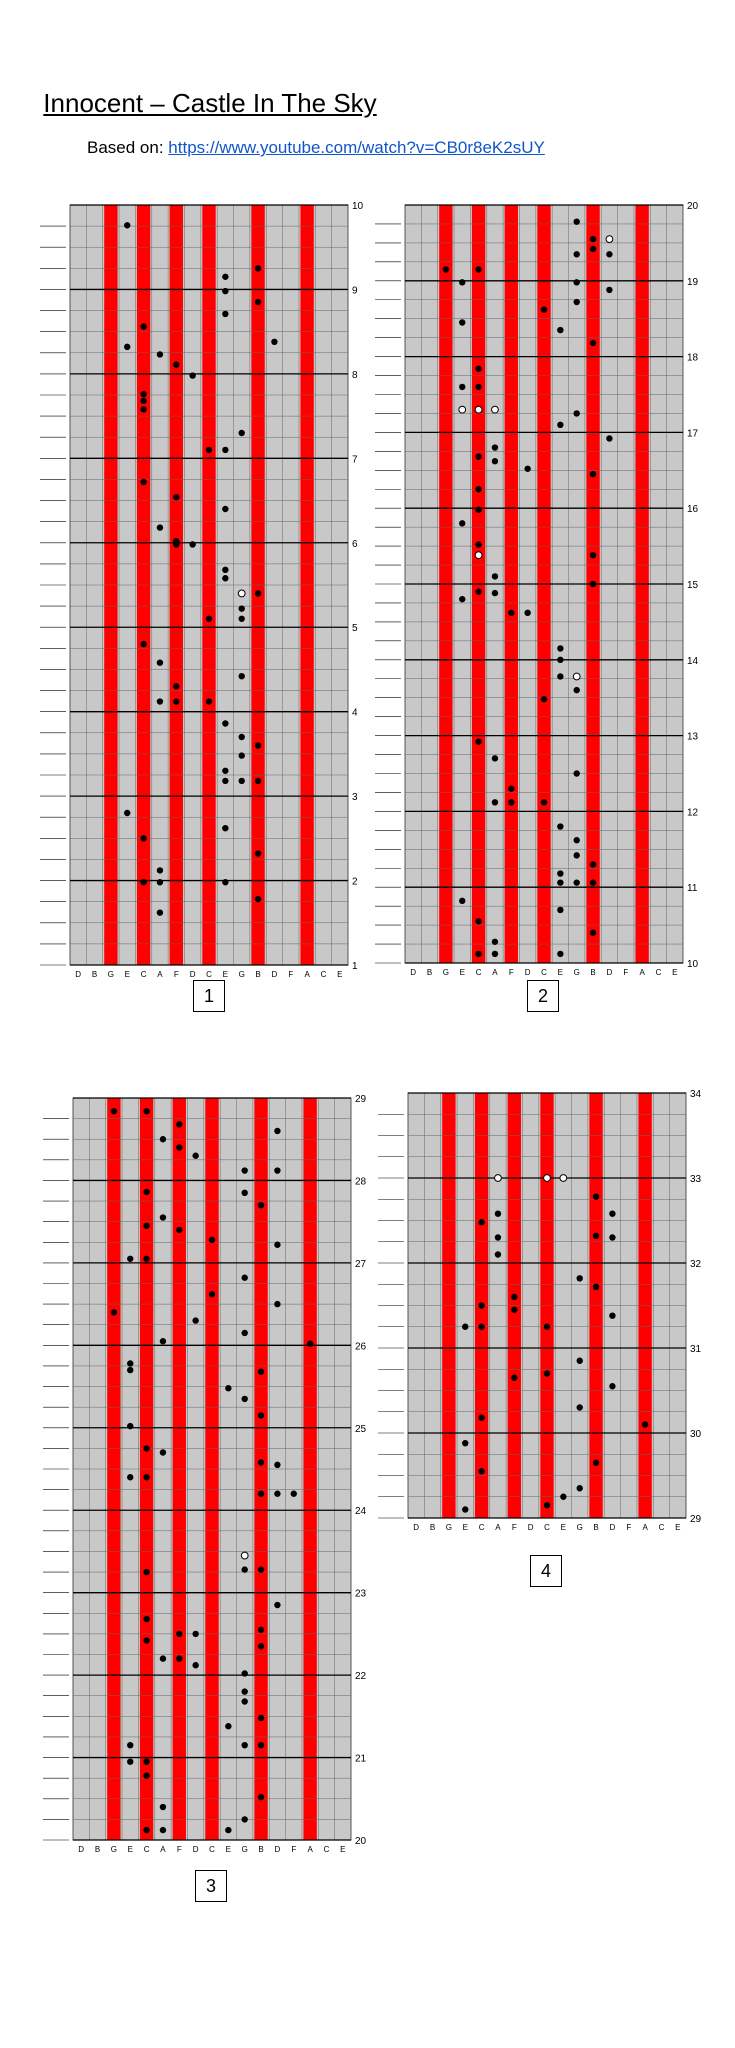 The image size is (735, 2048). I want to click on page-title: Innocent – Castle In The Sky, so click(210, 103).